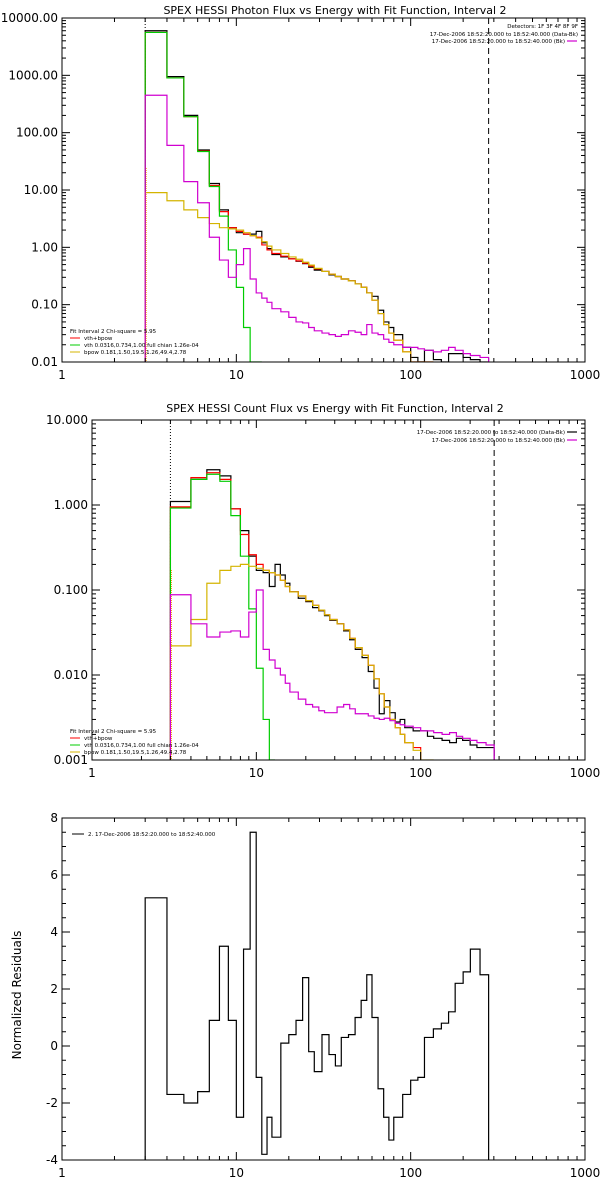 The height and width of the screenshot is (1200, 600). I want to click on photon-ytick-label: 10000.00, so click(29, 18).